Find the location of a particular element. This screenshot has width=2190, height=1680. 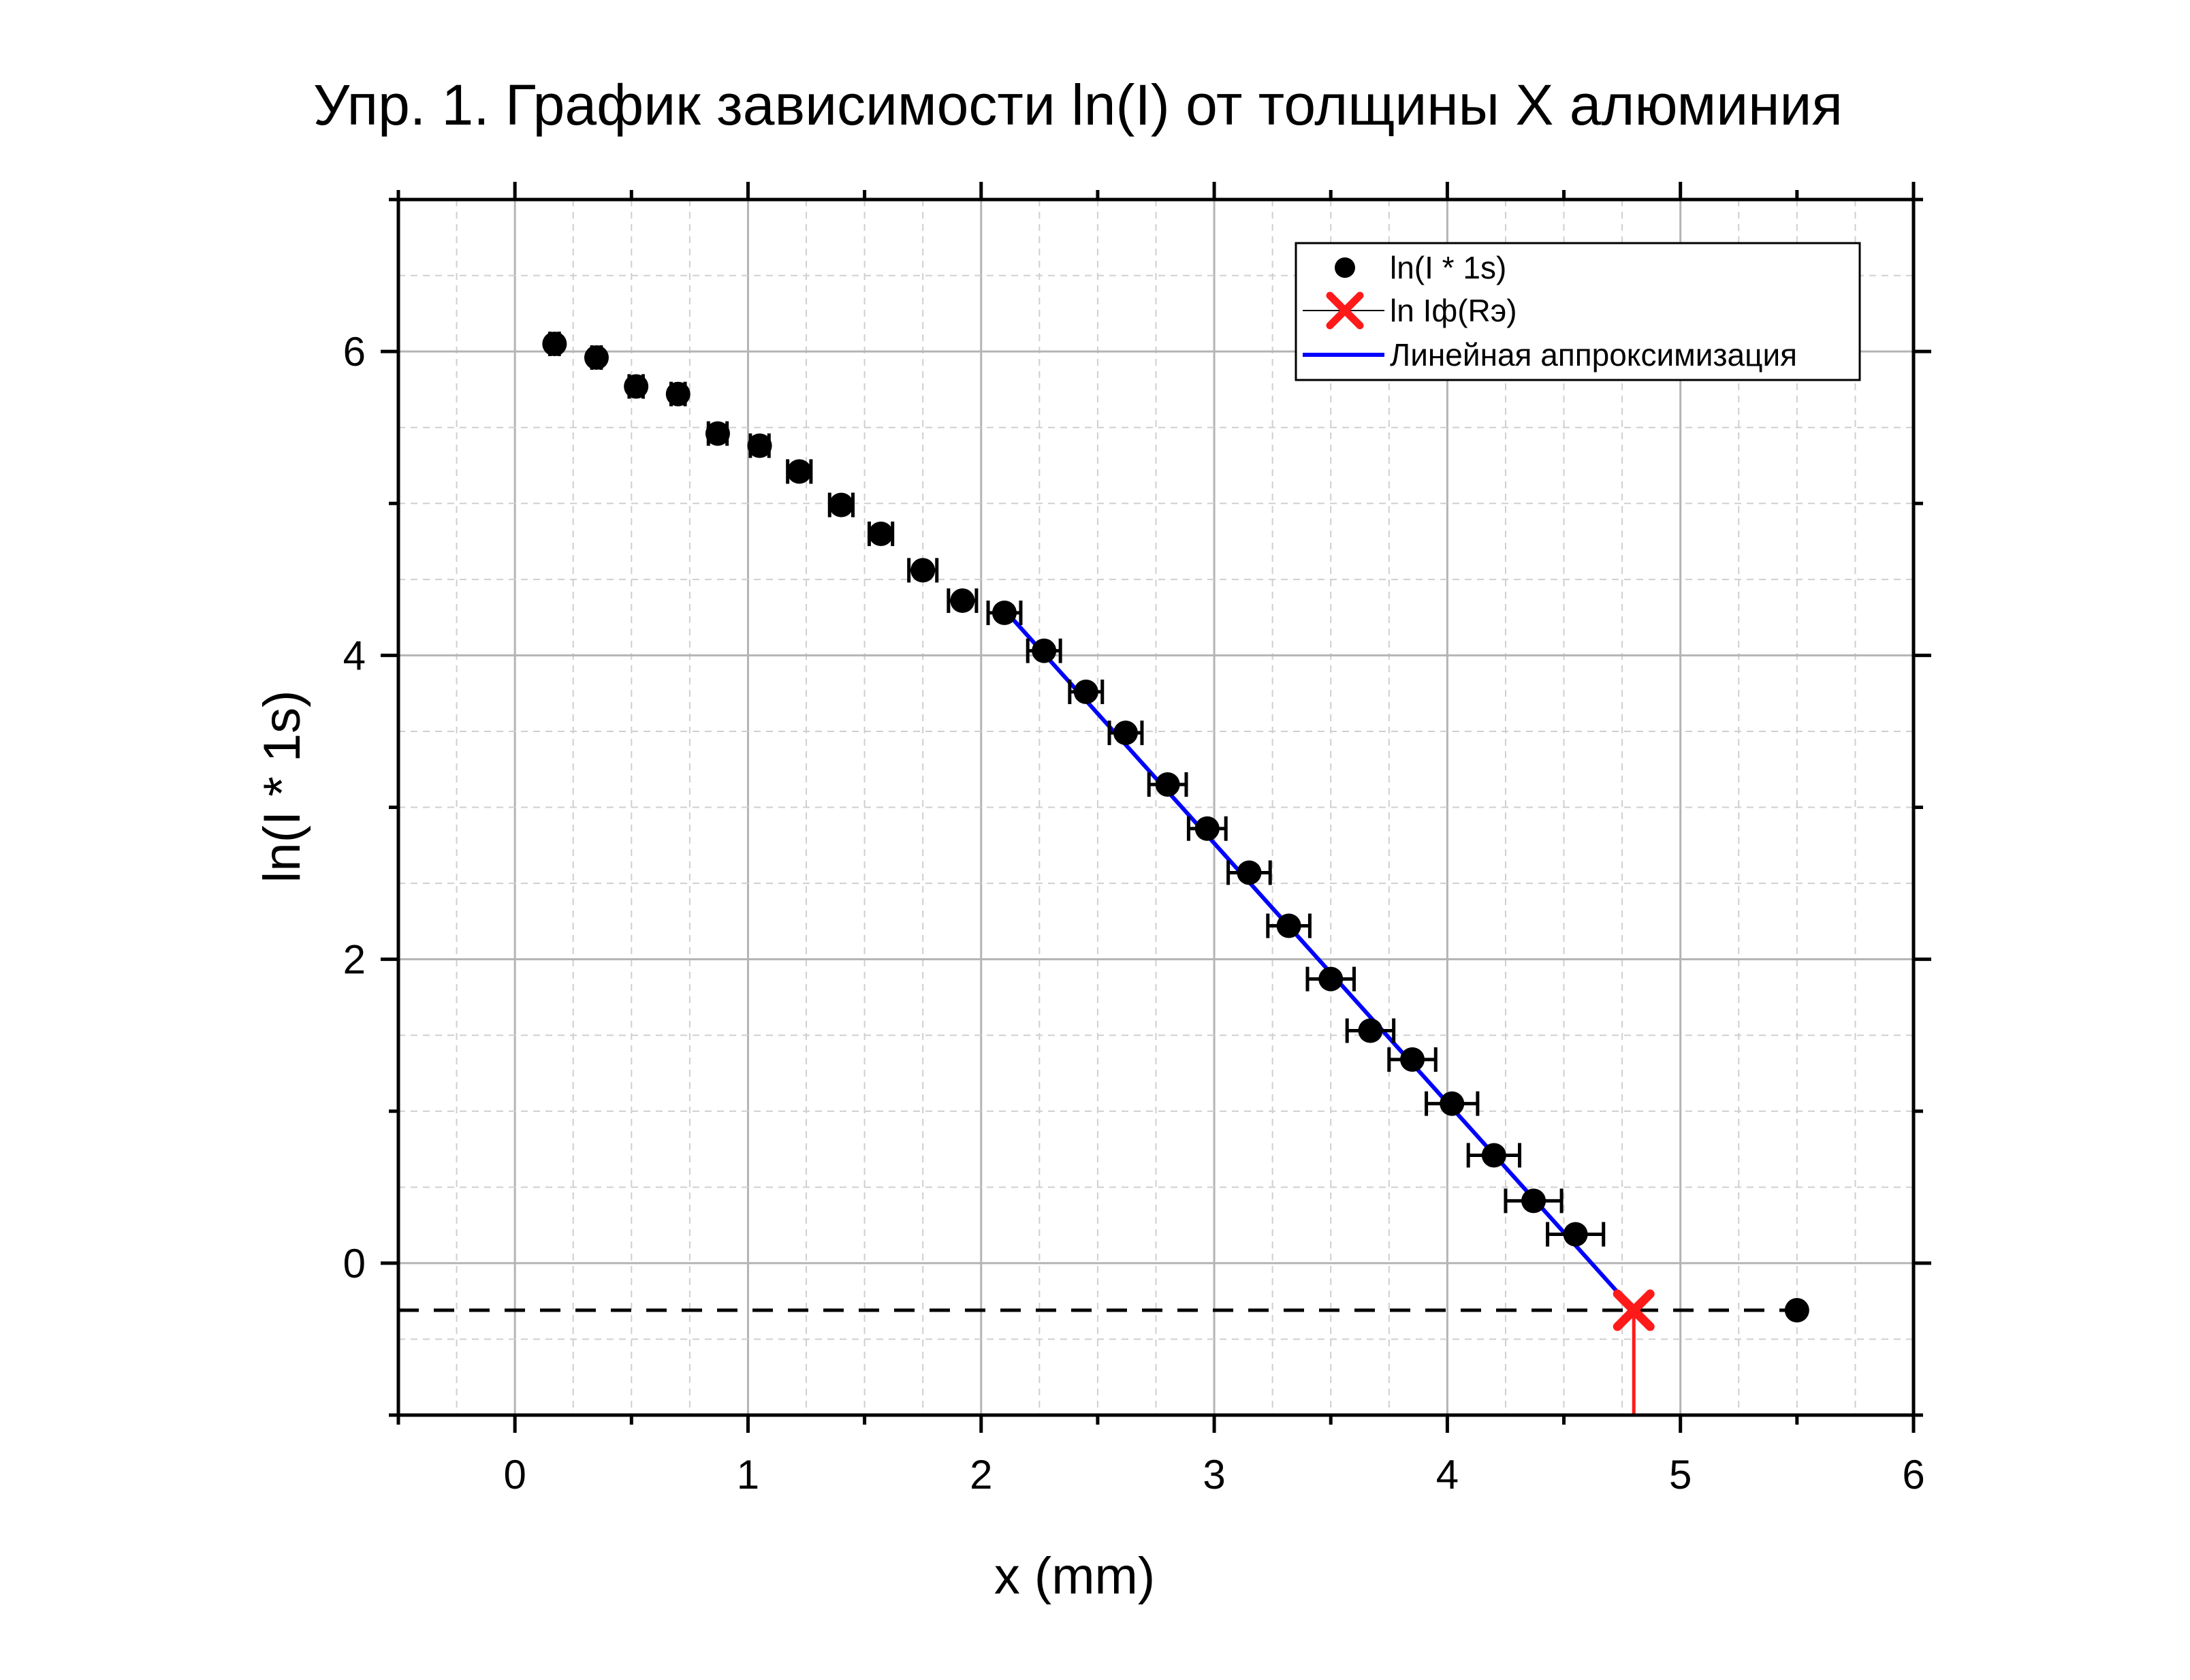

x-tick-label: 0 is located at coordinates (514, 1474).